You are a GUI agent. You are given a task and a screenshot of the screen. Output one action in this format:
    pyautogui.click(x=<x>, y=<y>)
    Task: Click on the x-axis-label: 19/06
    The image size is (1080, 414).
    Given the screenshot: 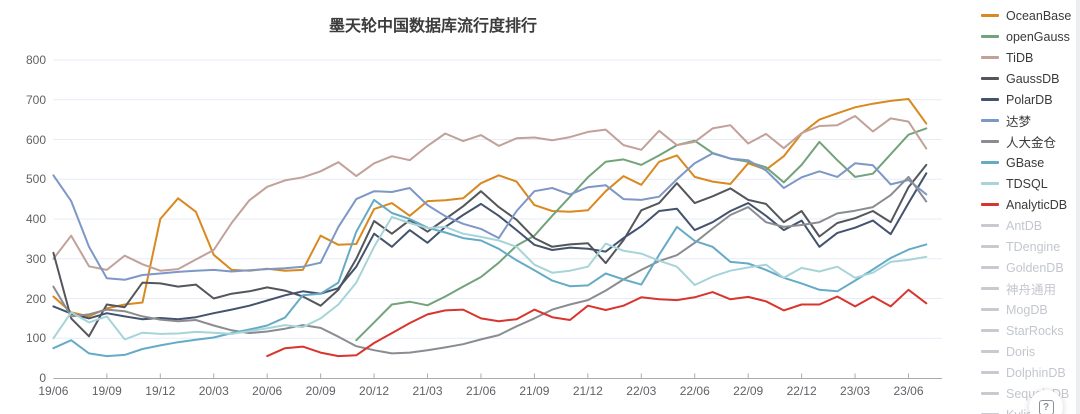 What is the action you would take?
    pyautogui.click(x=53, y=391)
    